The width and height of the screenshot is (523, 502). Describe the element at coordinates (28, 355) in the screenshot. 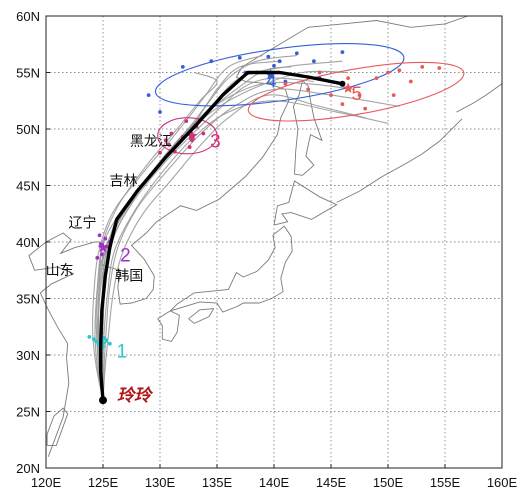

I see `y-tick-label: 30N` at that location.